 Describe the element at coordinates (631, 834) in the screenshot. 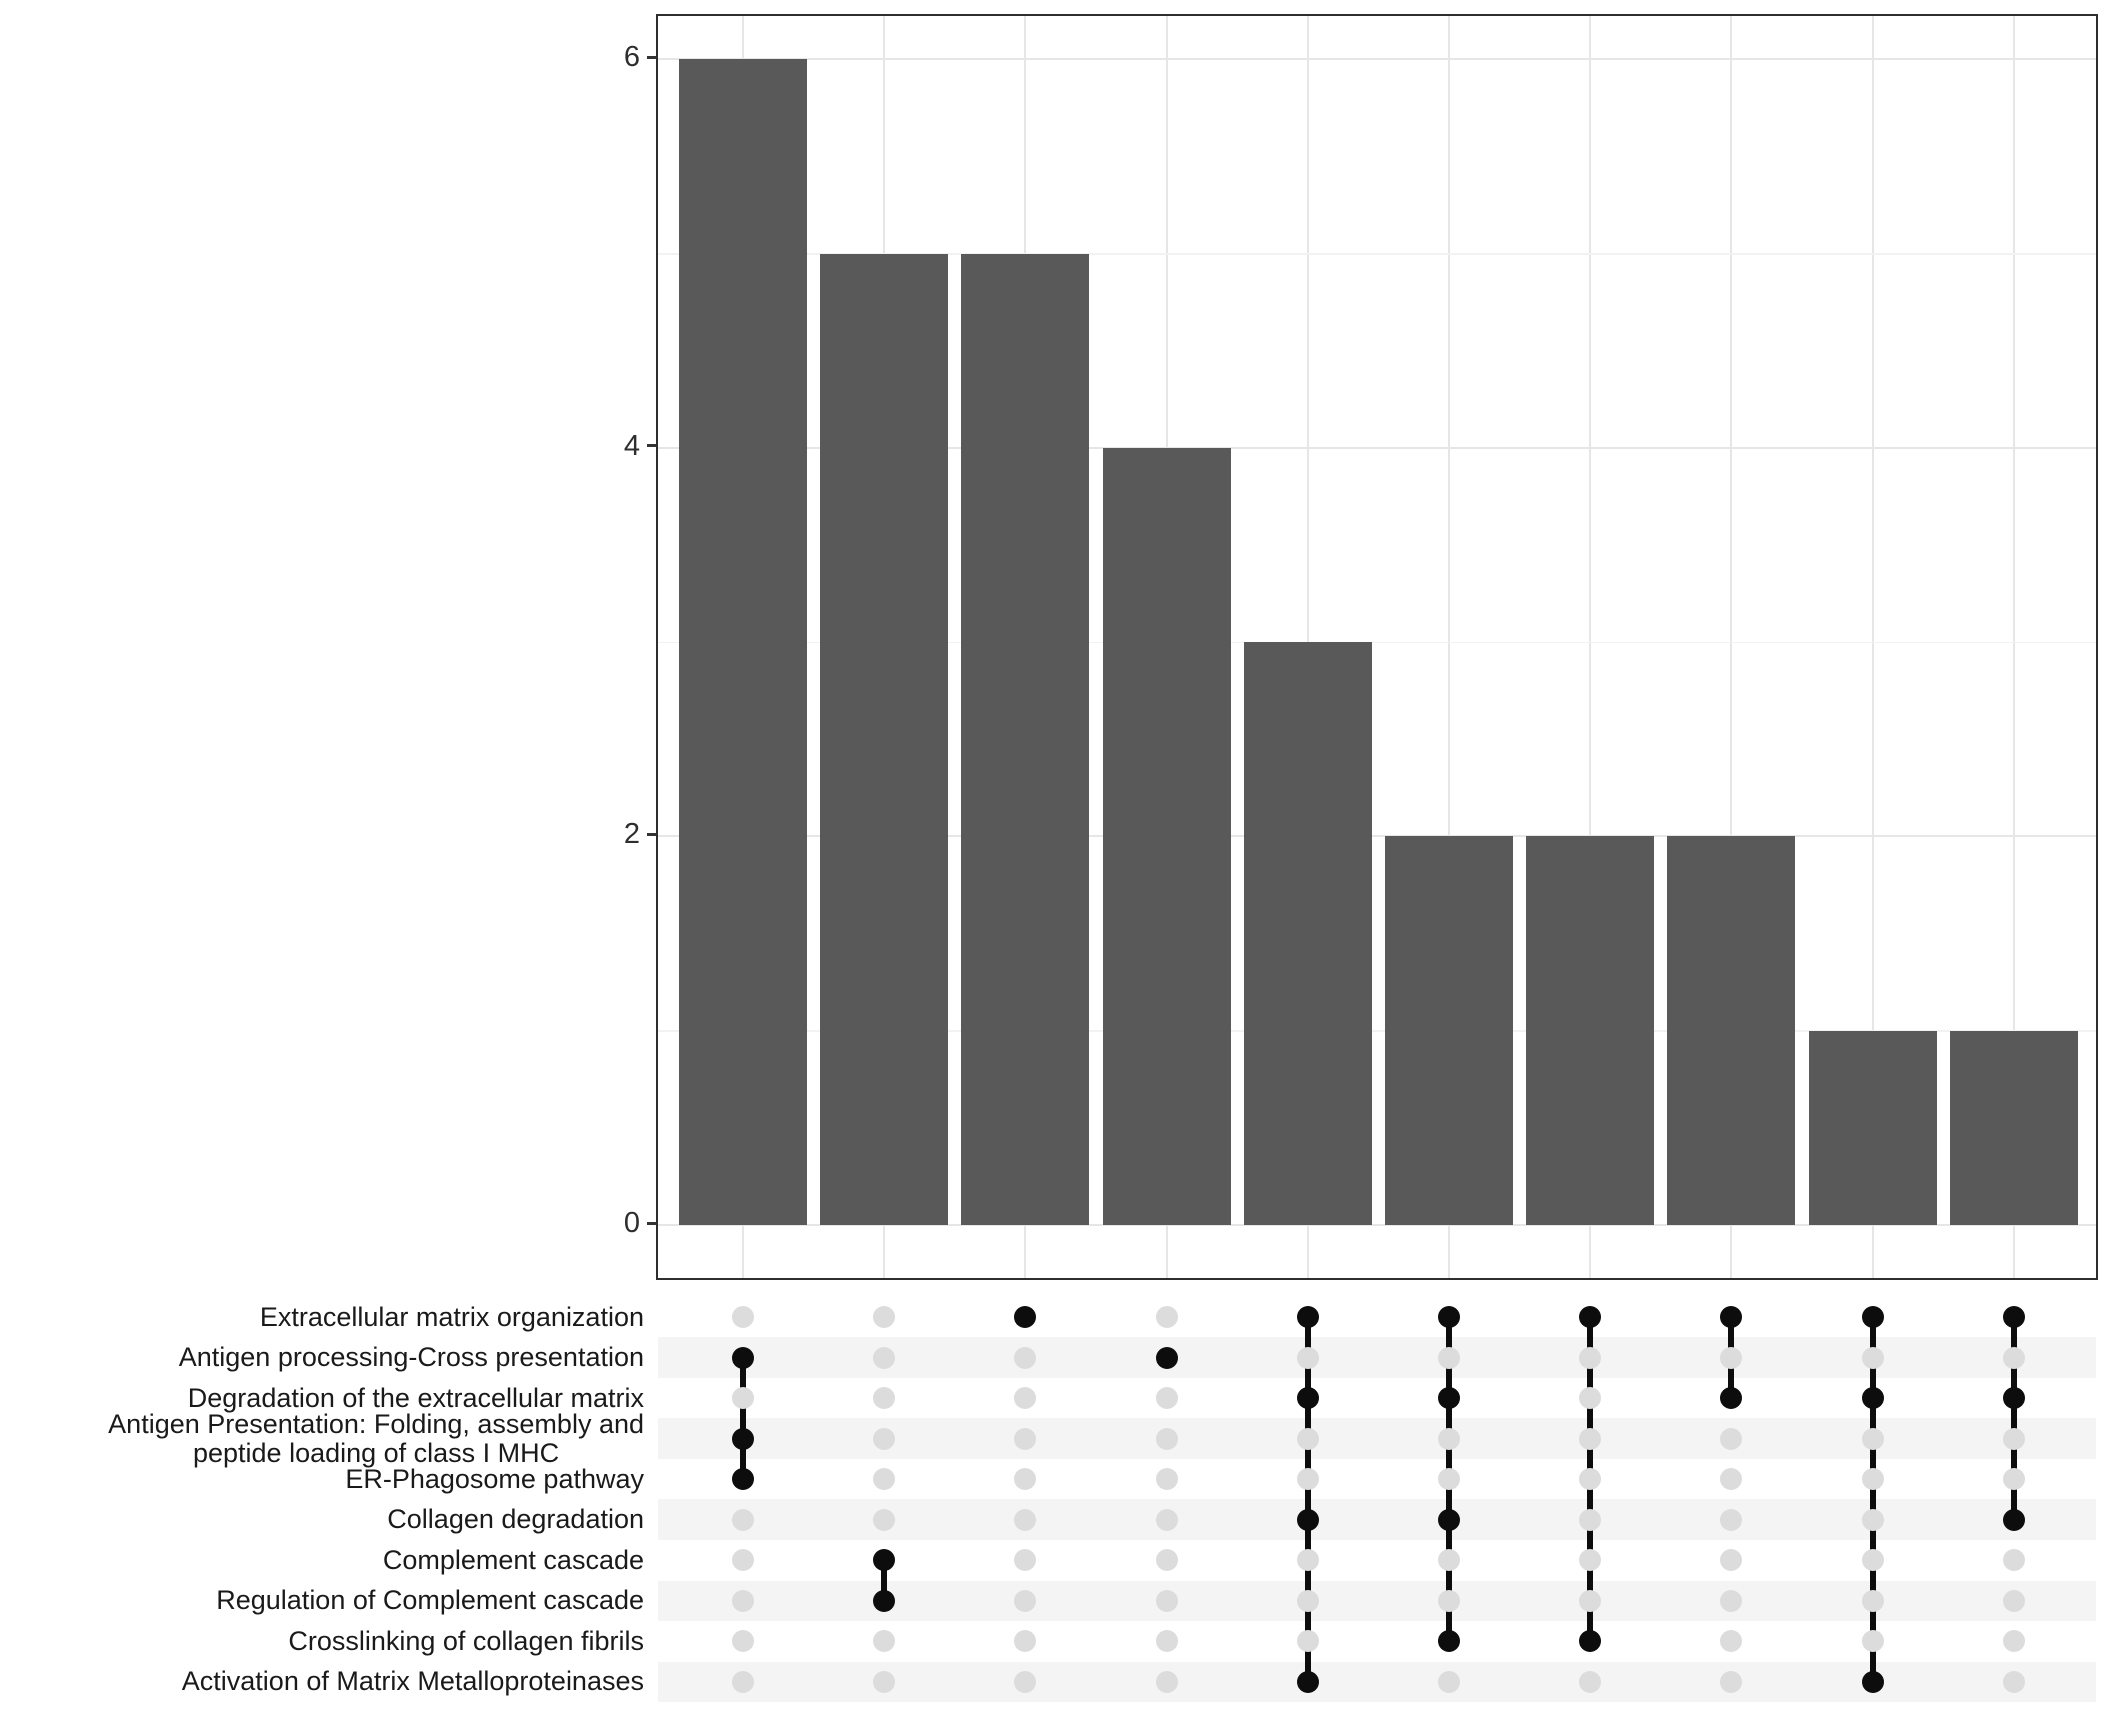

I see `y-tick-label: 2` at that location.